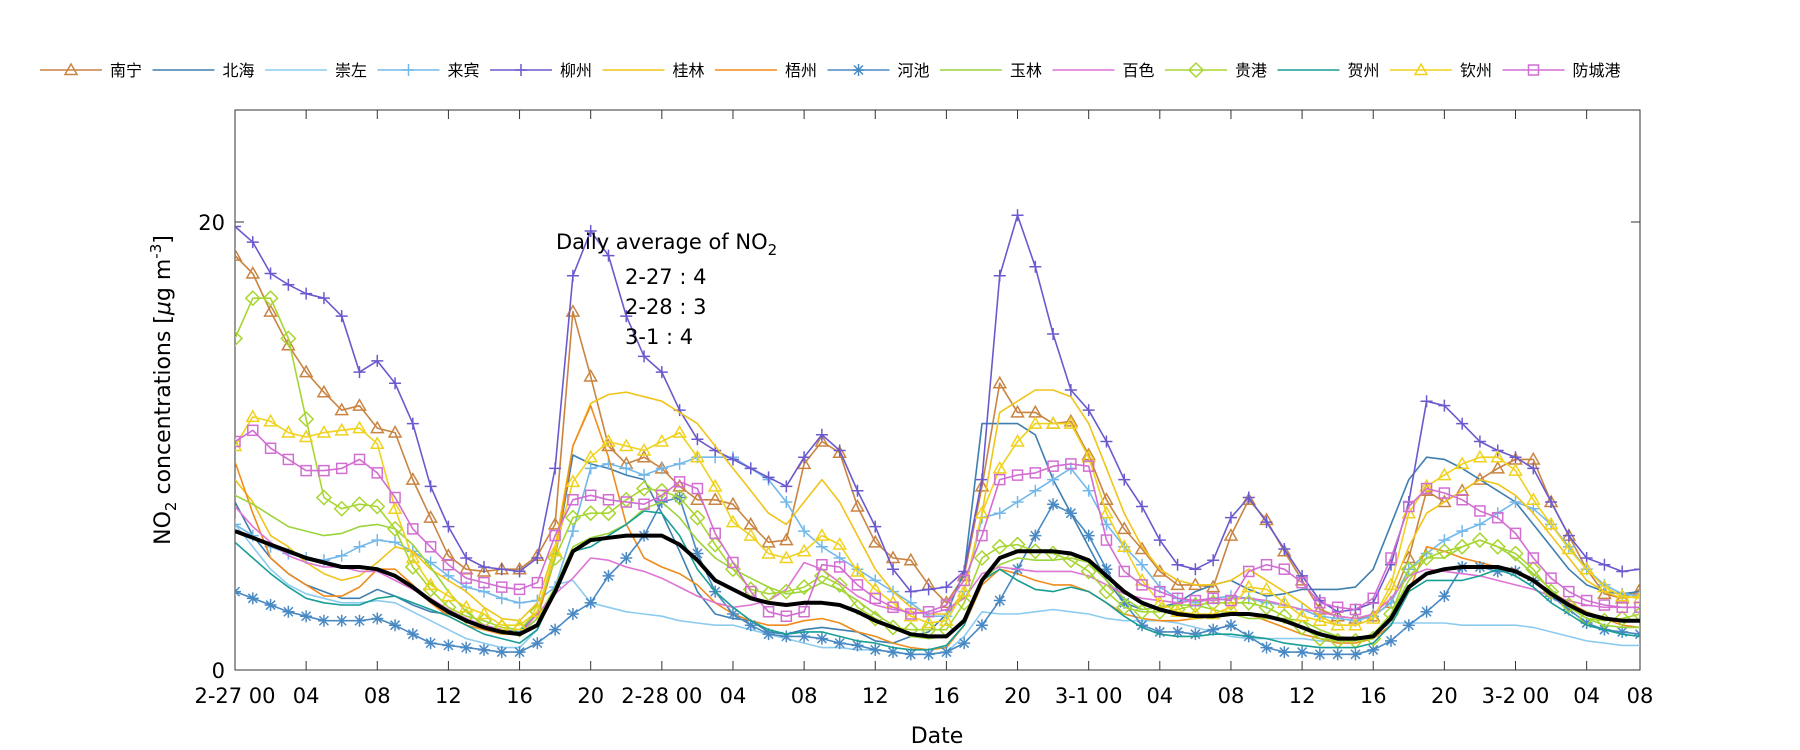  I want to click on x-tick-label: 08, so click(377, 696).